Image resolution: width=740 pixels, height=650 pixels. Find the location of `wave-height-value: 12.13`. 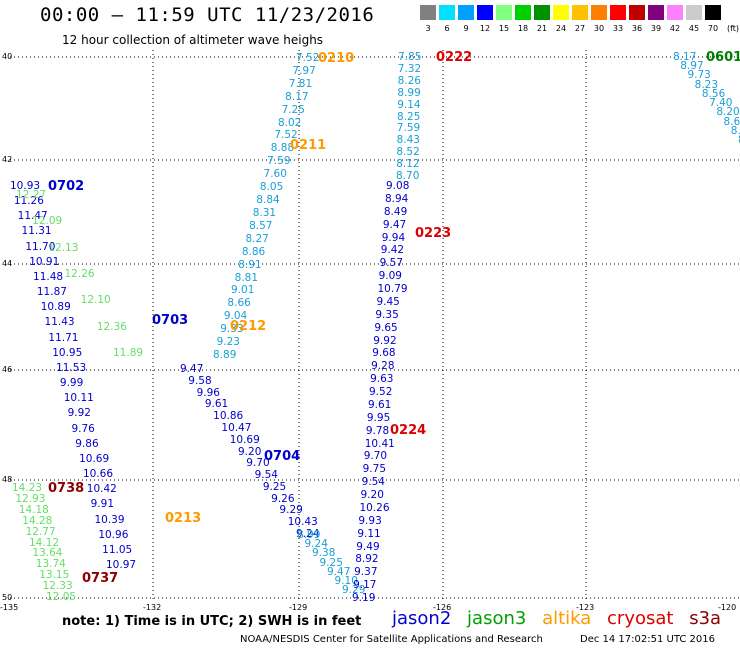

wave-height-value: 12.13 is located at coordinates (63, 247).